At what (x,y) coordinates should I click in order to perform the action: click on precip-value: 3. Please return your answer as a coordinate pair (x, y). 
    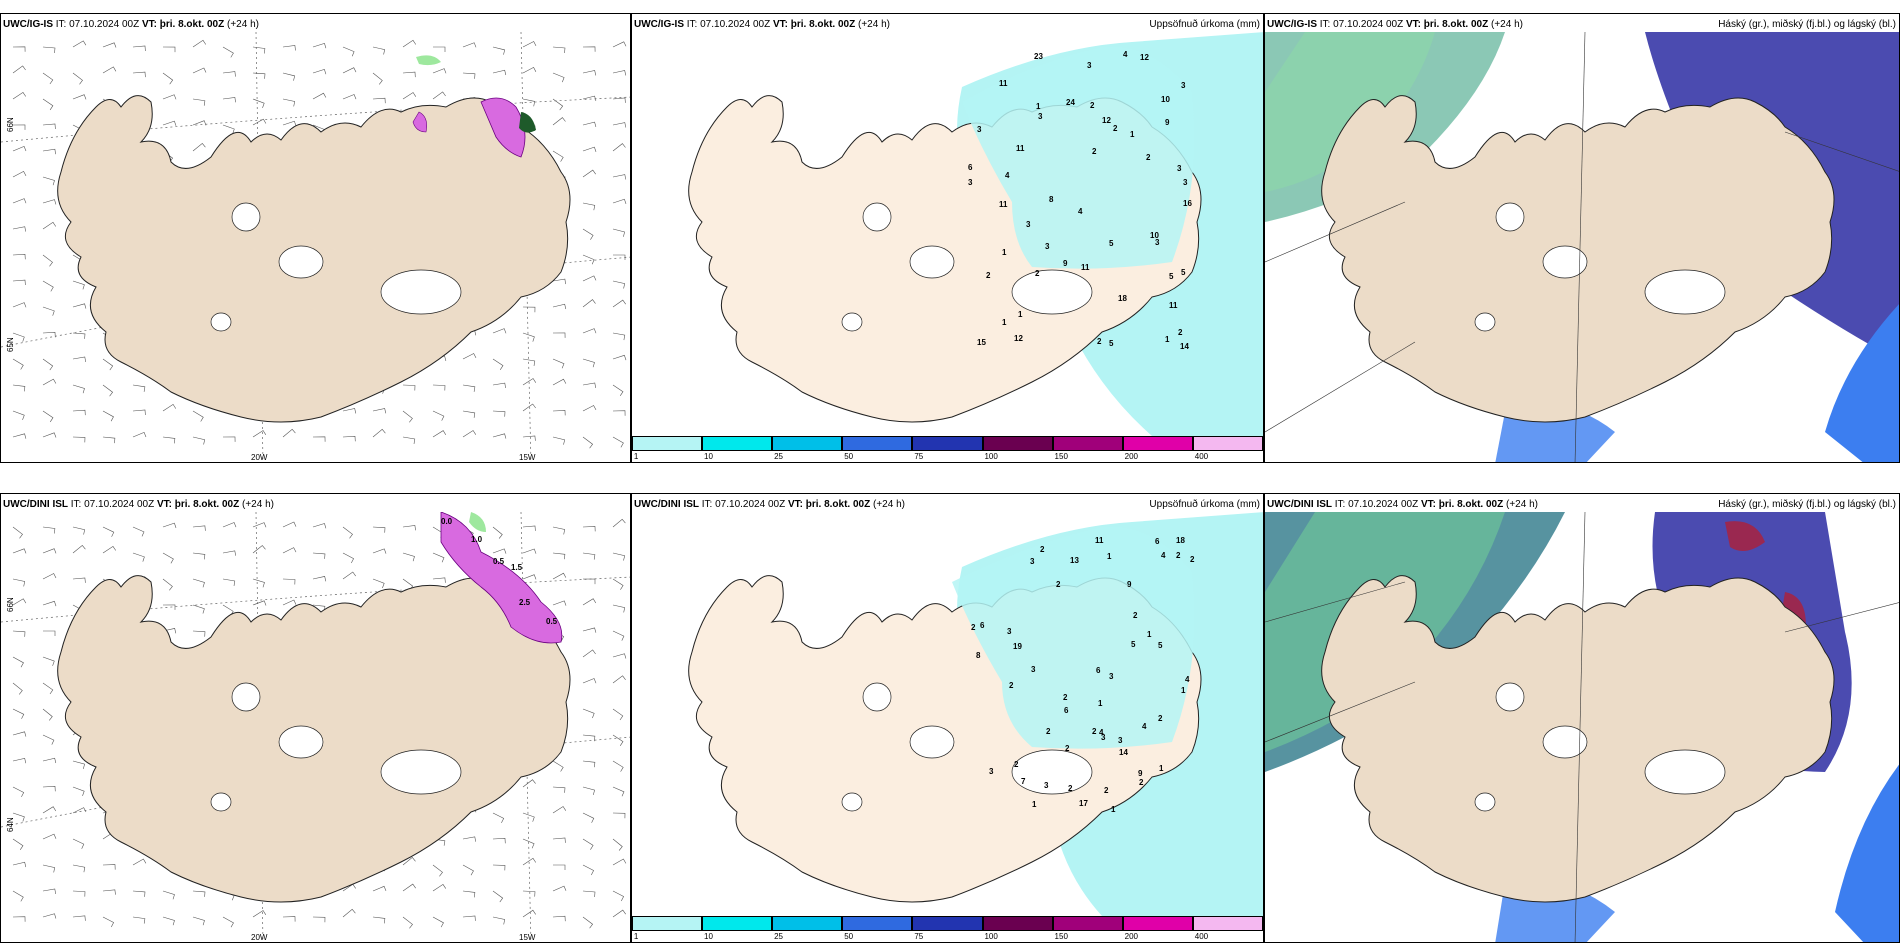
    Looking at the image, I should click on (1185, 182).